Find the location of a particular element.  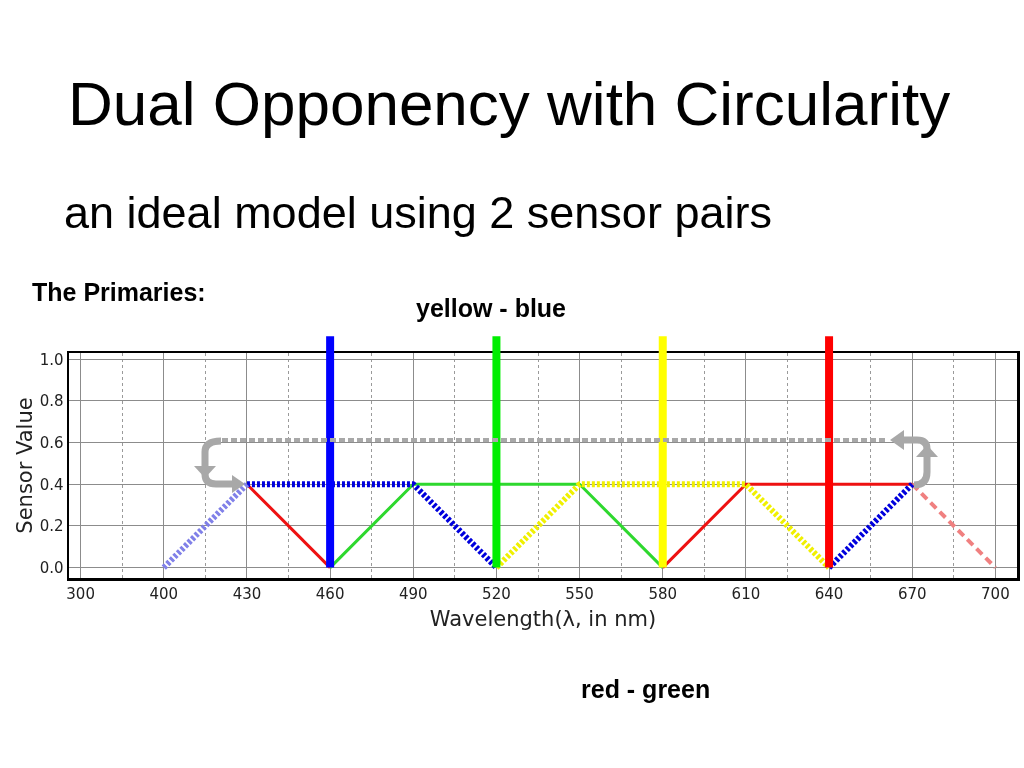

text: yellow - blue is located at coordinates (491, 308).